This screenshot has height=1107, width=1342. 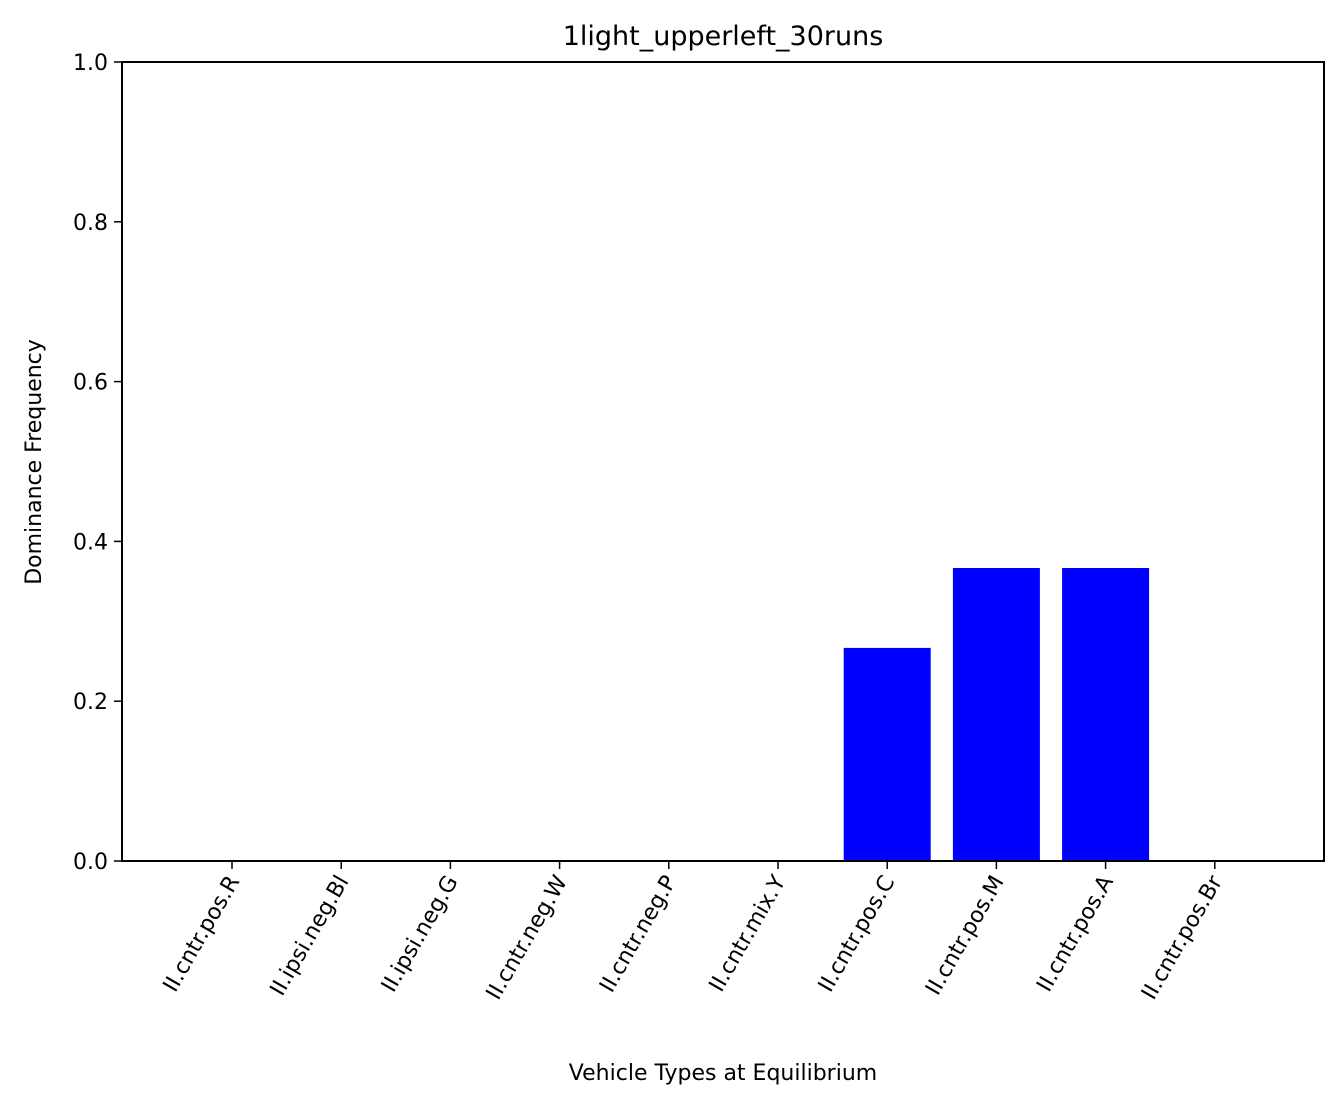 What do you see at coordinates (90, 223) in the screenshot?
I see `y-tick-label: 0.8` at bounding box center [90, 223].